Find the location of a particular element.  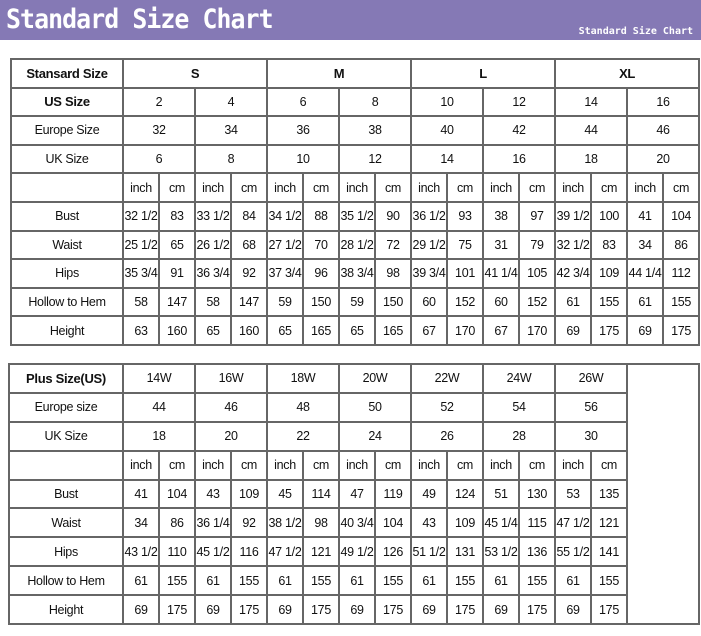

uk-size: 24 is located at coordinates (375, 436).